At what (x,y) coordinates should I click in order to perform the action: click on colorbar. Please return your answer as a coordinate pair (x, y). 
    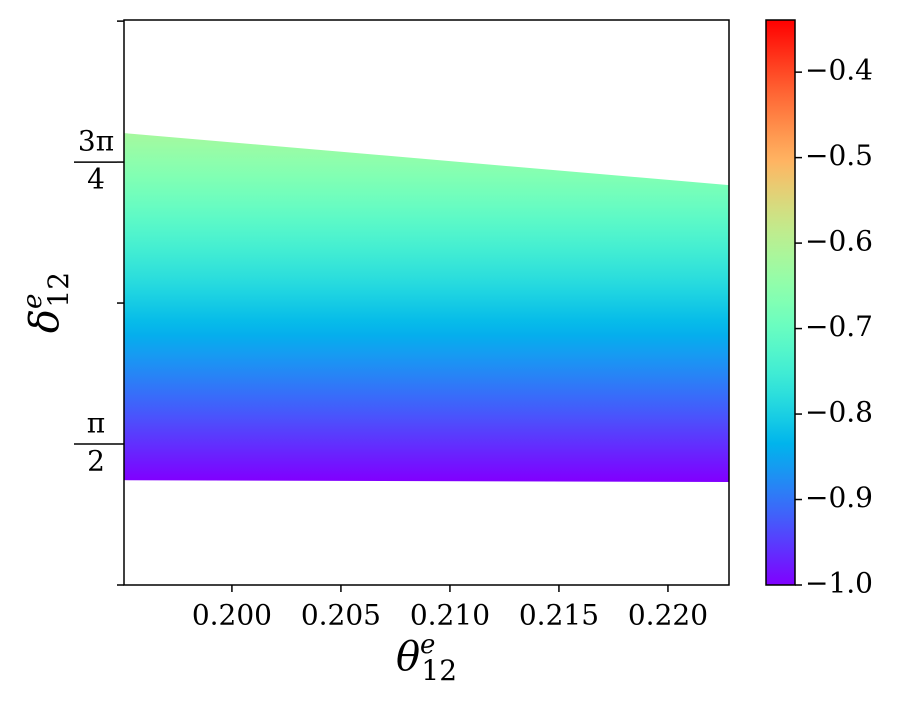
    Looking at the image, I should click on (780, 302).